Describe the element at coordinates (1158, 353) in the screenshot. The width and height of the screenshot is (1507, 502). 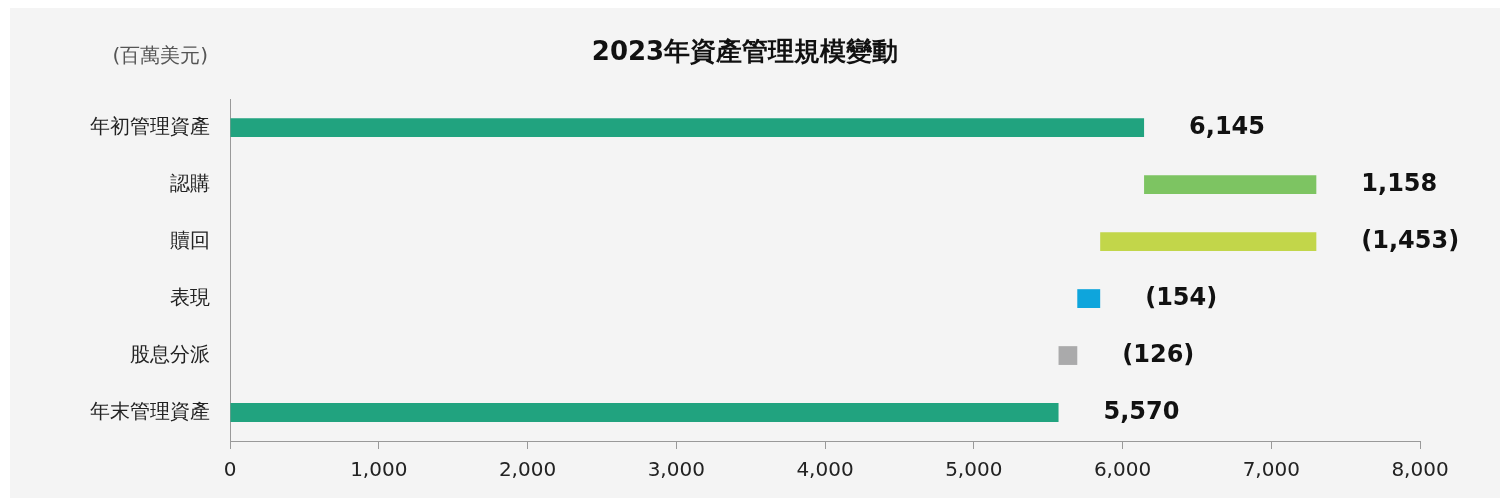
I see `data-label: (126)` at that location.